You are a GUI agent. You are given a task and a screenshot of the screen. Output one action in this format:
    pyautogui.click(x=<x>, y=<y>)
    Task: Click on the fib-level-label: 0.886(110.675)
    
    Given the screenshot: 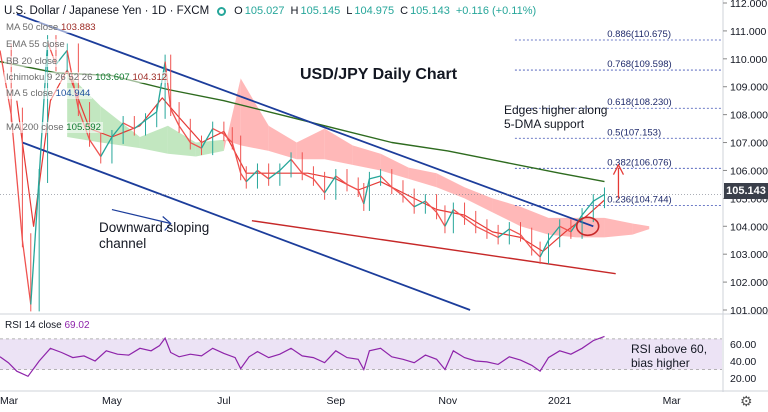 What is the action you would take?
    pyautogui.click(x=639, y=34)
    